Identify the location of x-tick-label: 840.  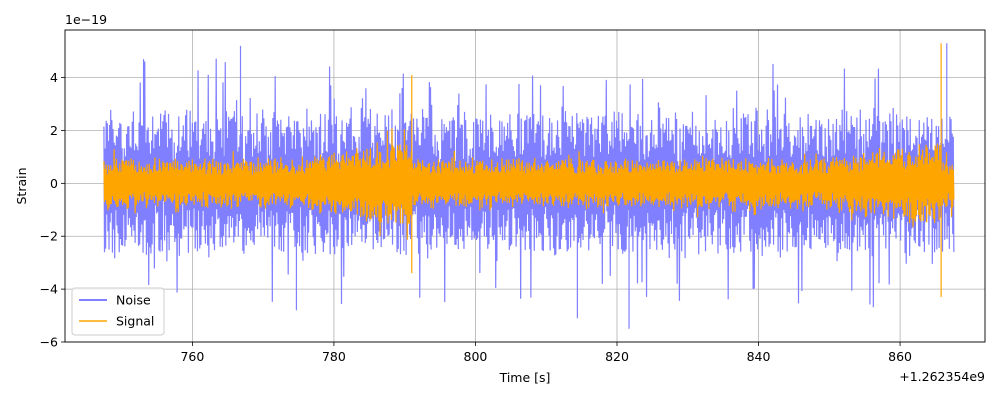
(759, 356).